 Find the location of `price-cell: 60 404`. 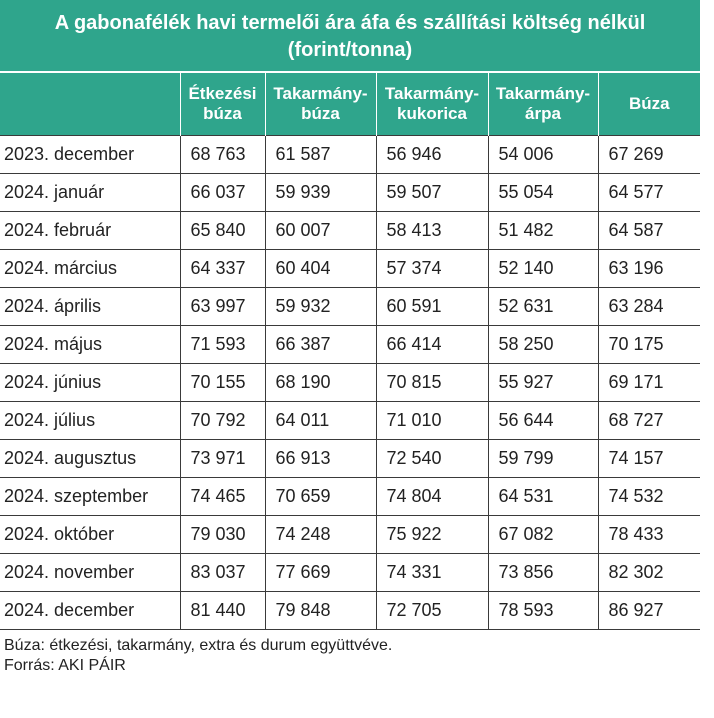

price-cell: 60 404 is located at coordinates (320, 268).